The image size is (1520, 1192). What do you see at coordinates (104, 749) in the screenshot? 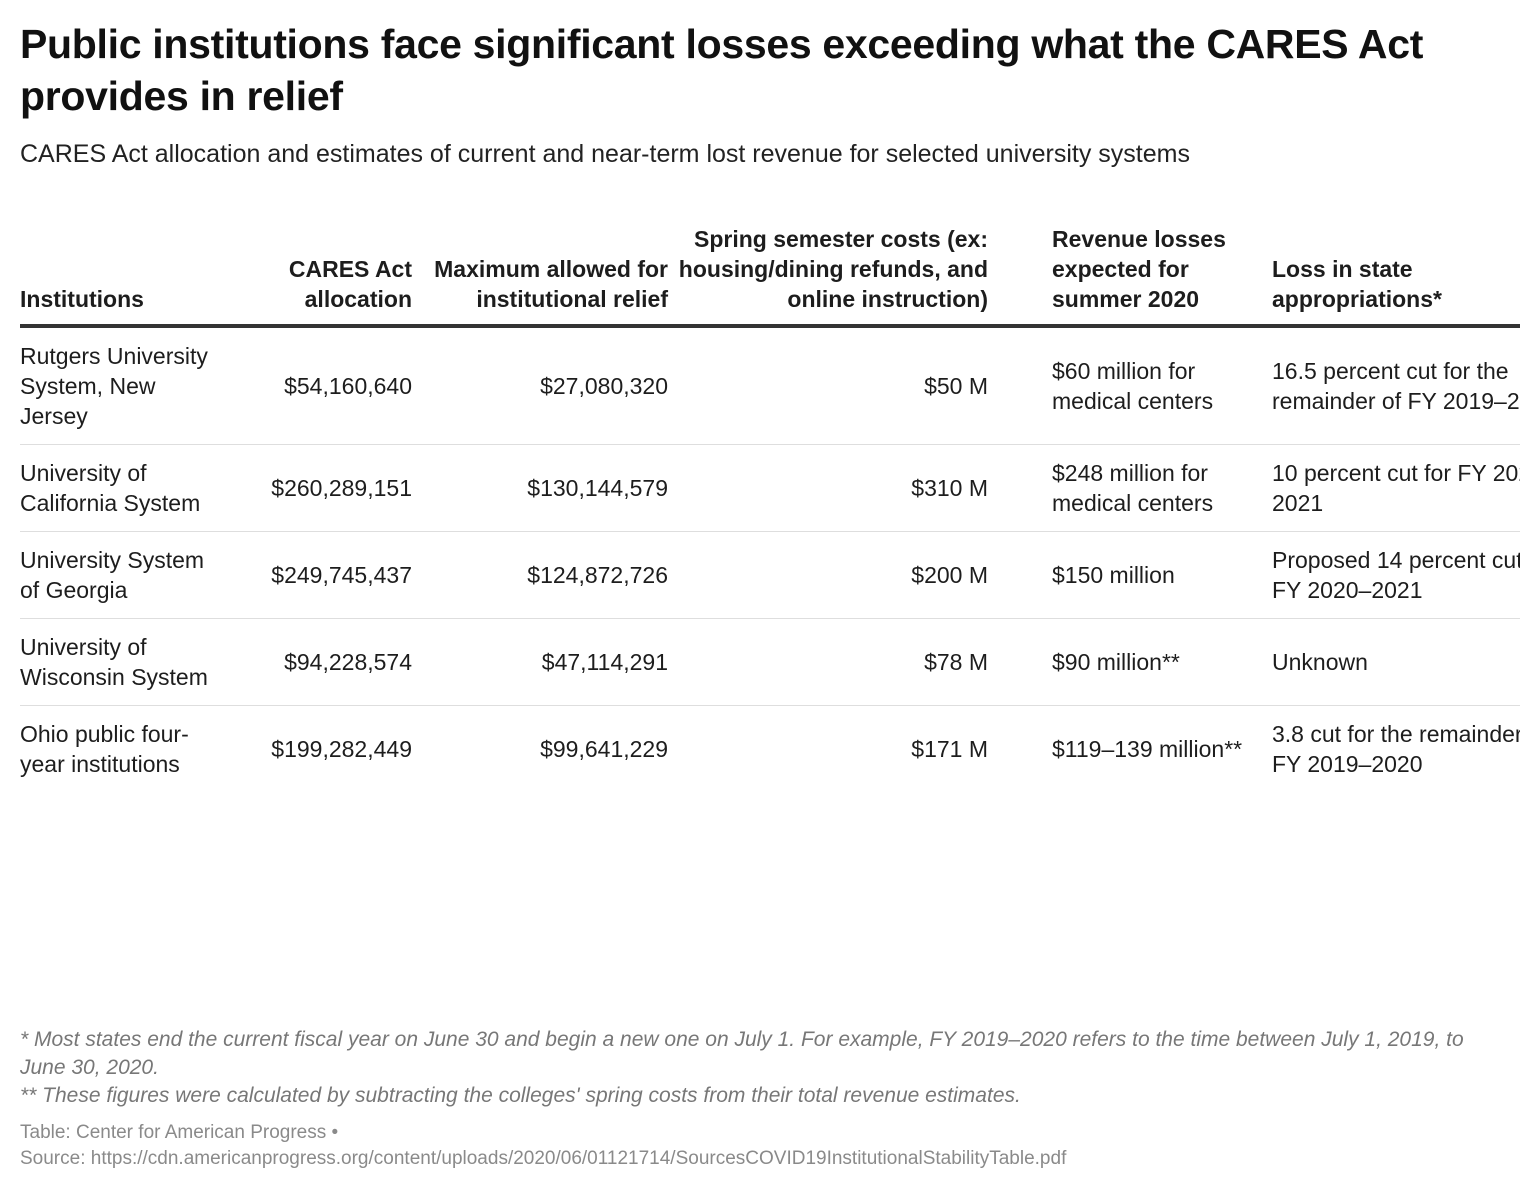
I see `cell-institution: Ohio public four-year institutions` at bounding box center [104, 749].